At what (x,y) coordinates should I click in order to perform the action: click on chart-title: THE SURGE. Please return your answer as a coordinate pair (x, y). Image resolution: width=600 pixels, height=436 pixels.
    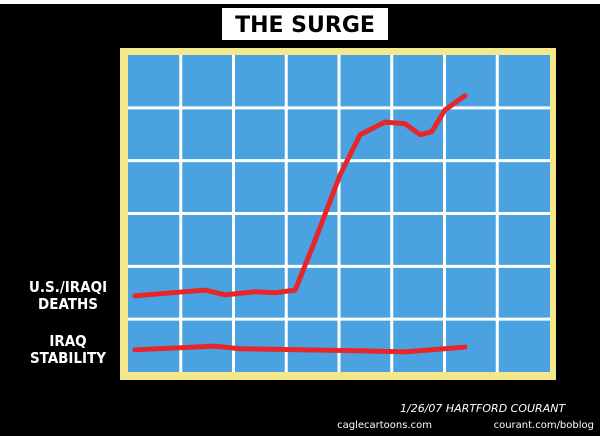
    Looking at the image, I should click on (305, 25).